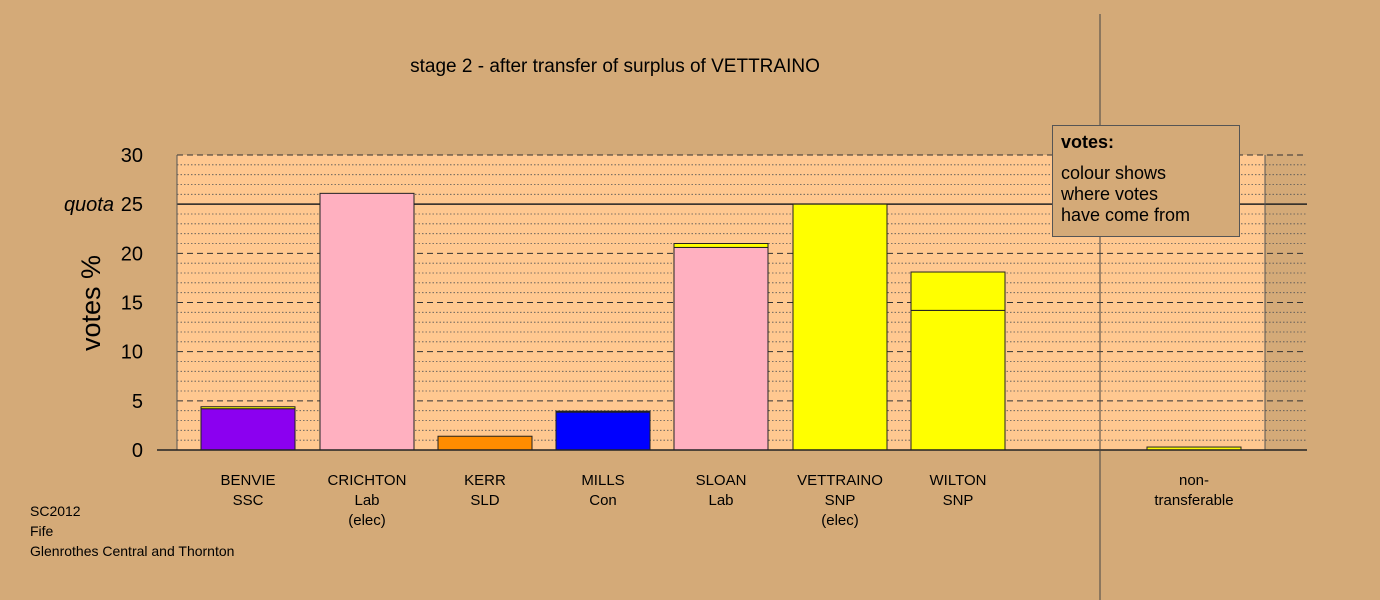  What do you see at coordinates (248, 500) in the screenshot?
I see `x-tick-label: SSC` at bounding box center [248, 500].